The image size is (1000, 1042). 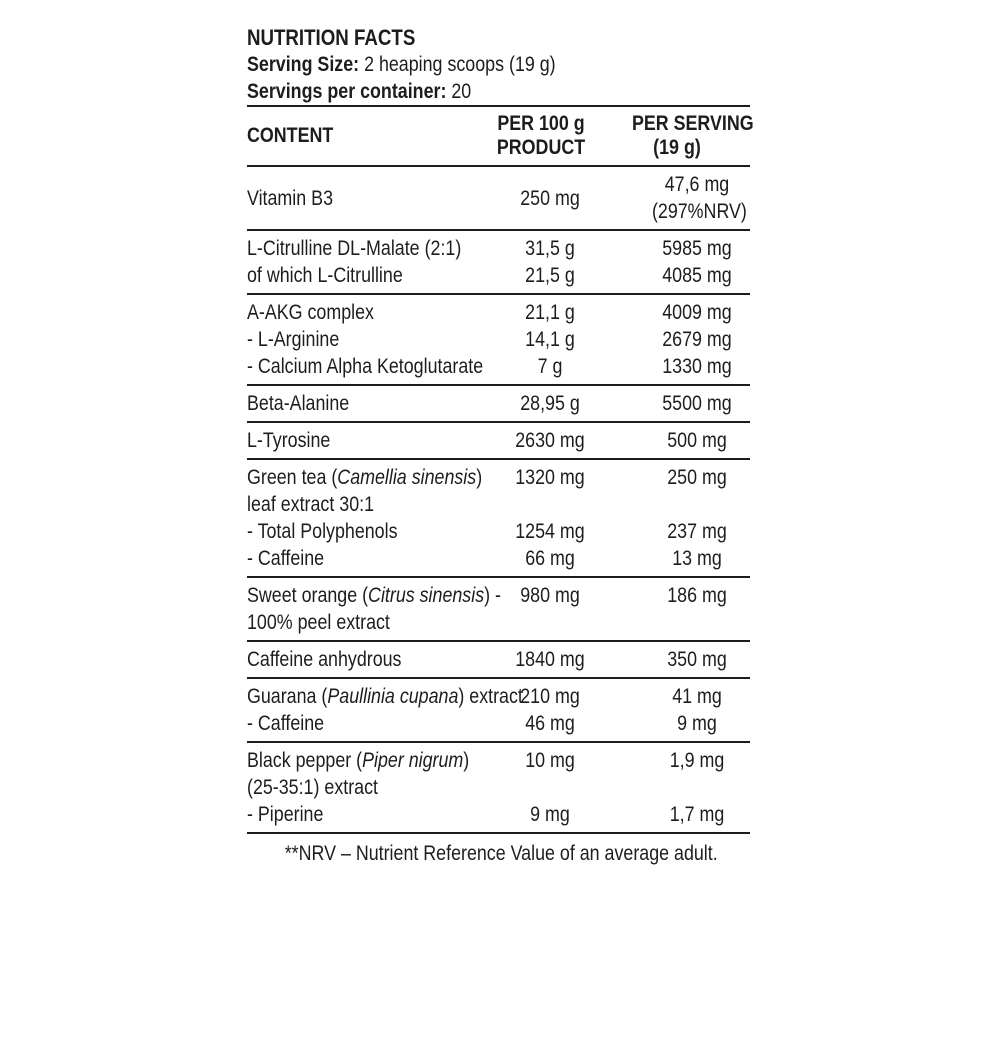 I want to click on ingredient-name-line: (25-35:1) extract, so click(x=312, y=787).